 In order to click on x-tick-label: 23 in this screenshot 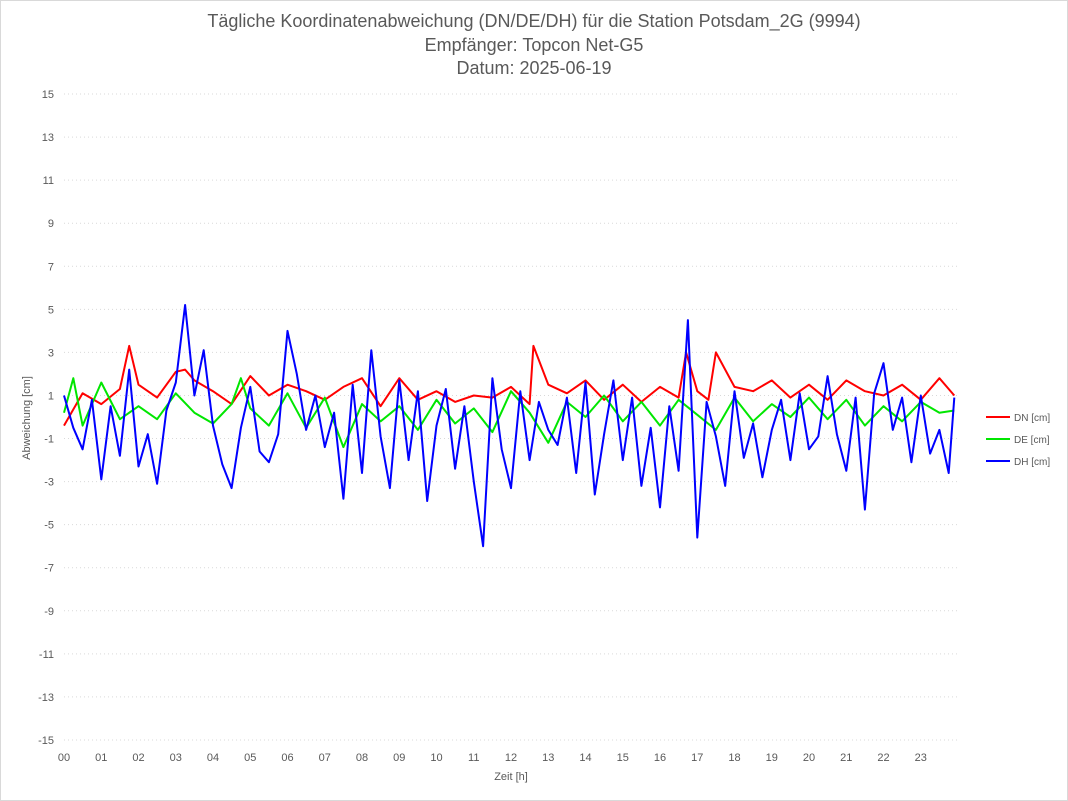, I will do `click(921, 758)`.